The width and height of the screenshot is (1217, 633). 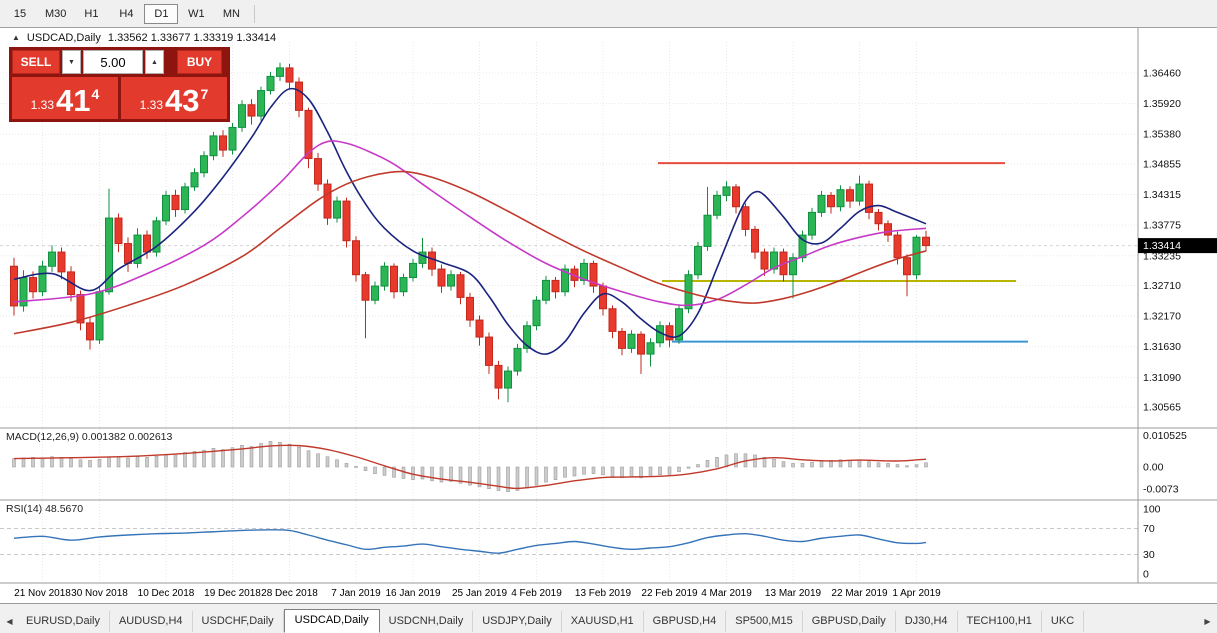 What do you see at coordinates (161, 13) in the screenshot?
I see `timeframe-button-d1: D1` at bounding box center [161, 13].